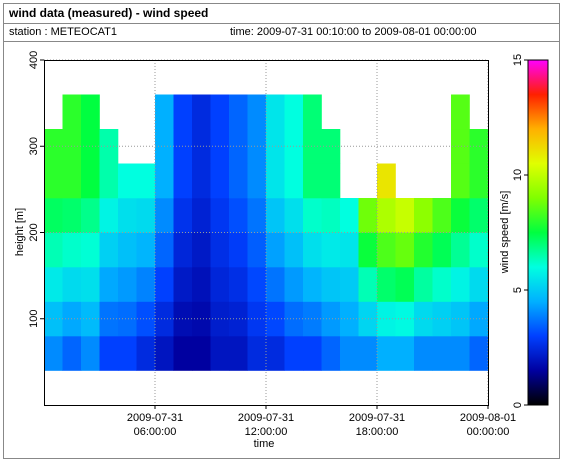  I want to click on y-tick-label: 300, so click(34, 146).